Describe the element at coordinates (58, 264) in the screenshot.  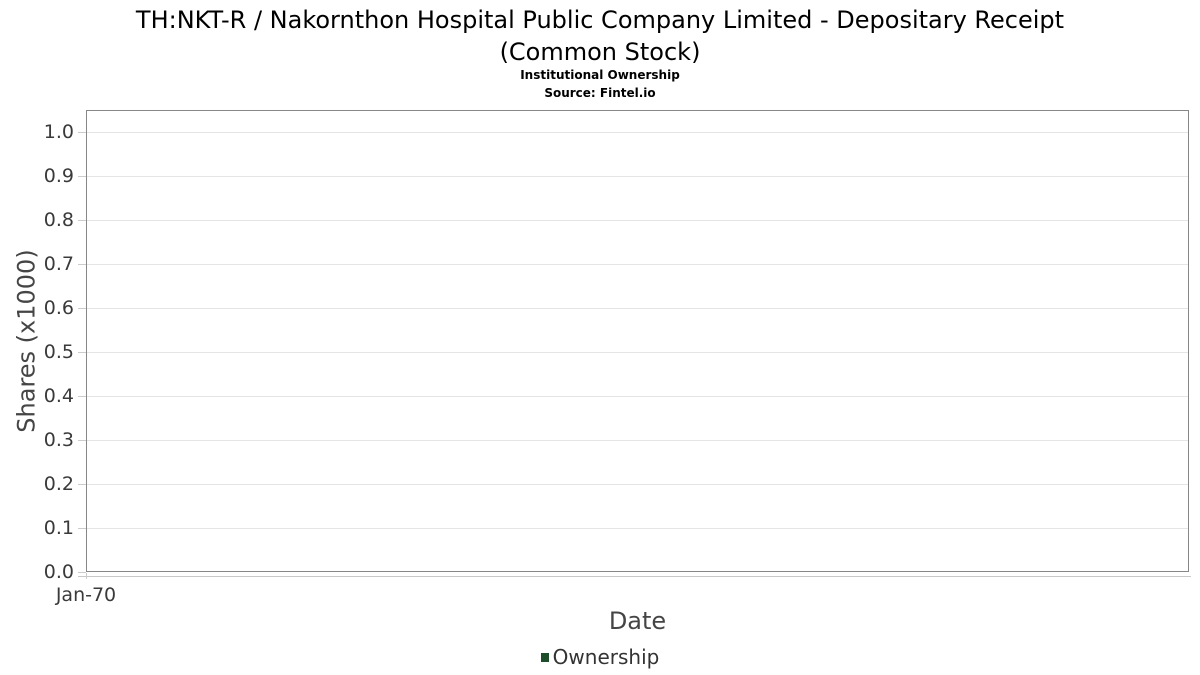
I see `y-tick-label: 0.7` at that location.